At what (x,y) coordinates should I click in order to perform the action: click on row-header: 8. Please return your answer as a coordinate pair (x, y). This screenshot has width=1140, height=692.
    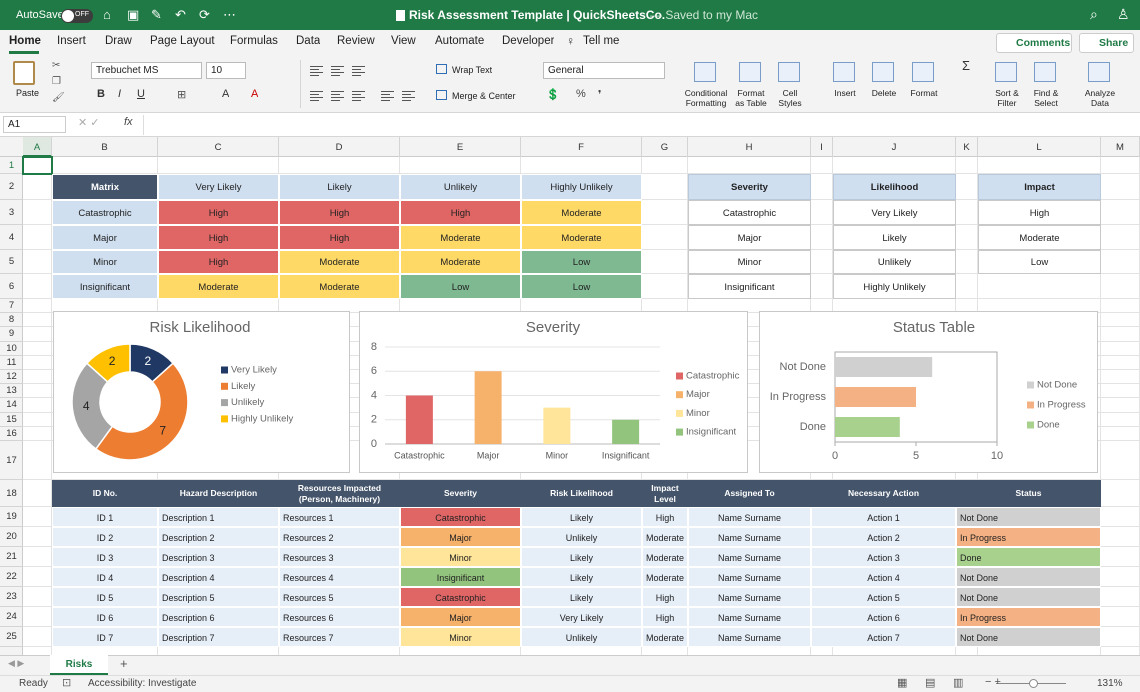
    Looking at the image, I should click on (11, 320).